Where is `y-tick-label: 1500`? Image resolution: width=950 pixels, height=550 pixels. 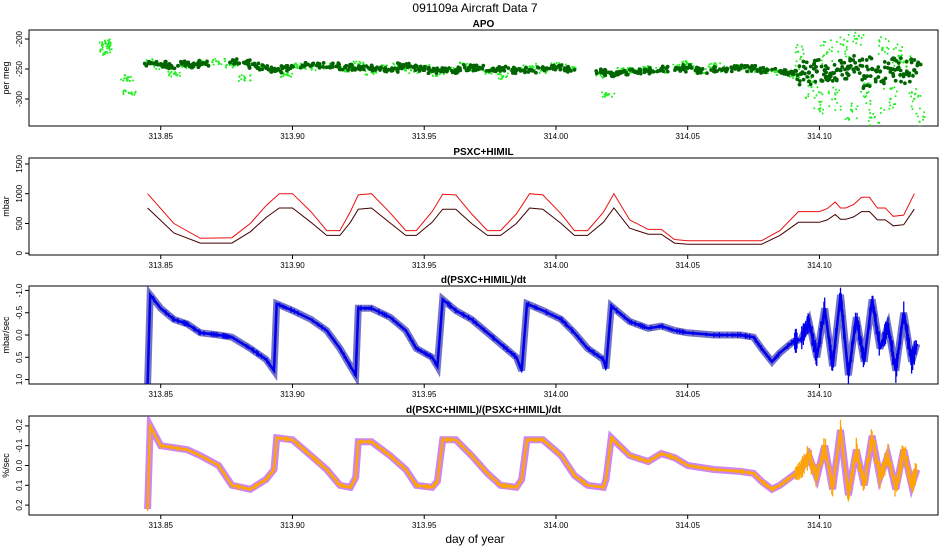
y-tick-label: 1500 is located at coordinates (19, 164).